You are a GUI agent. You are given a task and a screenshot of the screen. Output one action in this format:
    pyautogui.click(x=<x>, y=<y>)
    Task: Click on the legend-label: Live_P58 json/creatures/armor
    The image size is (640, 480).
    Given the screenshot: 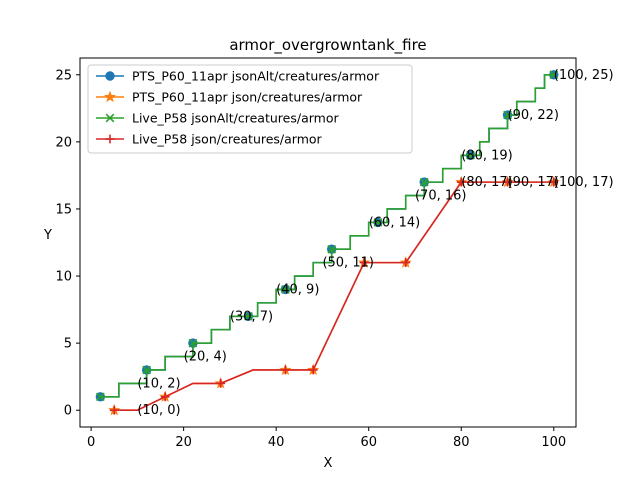 What is the action you would take?
    pyautogui.click(x=227, y=139)
    